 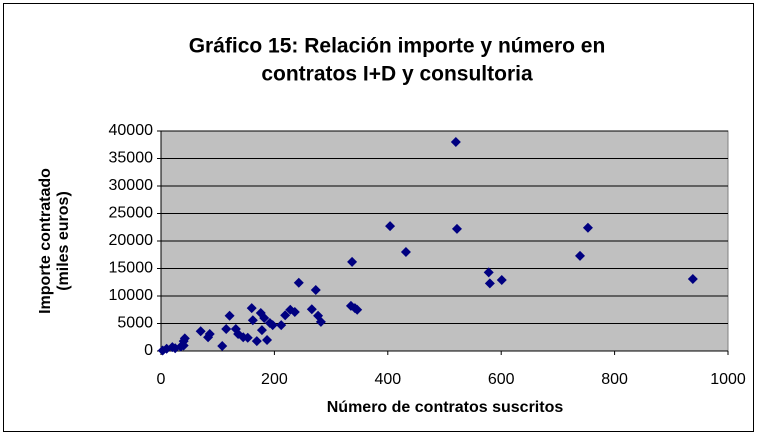 What do you see at coordinates (614, 379) in the screenshot?
I see `x-tick-label: 800` at bounding box center [614, 379].